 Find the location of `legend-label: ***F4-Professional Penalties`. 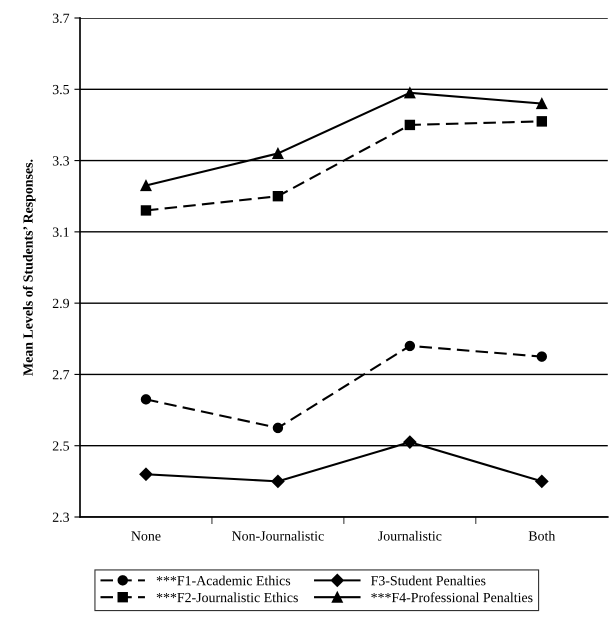

legend-label: ***F4-Professional Penalties is located at coordinates (452, 597).